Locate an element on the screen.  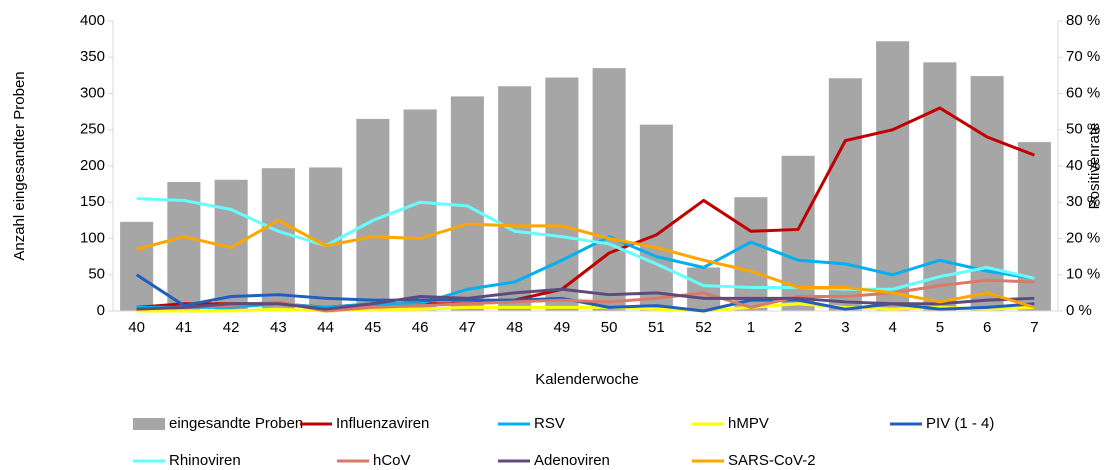
x-tick-label: 51 is located at coordinates (656, 327).